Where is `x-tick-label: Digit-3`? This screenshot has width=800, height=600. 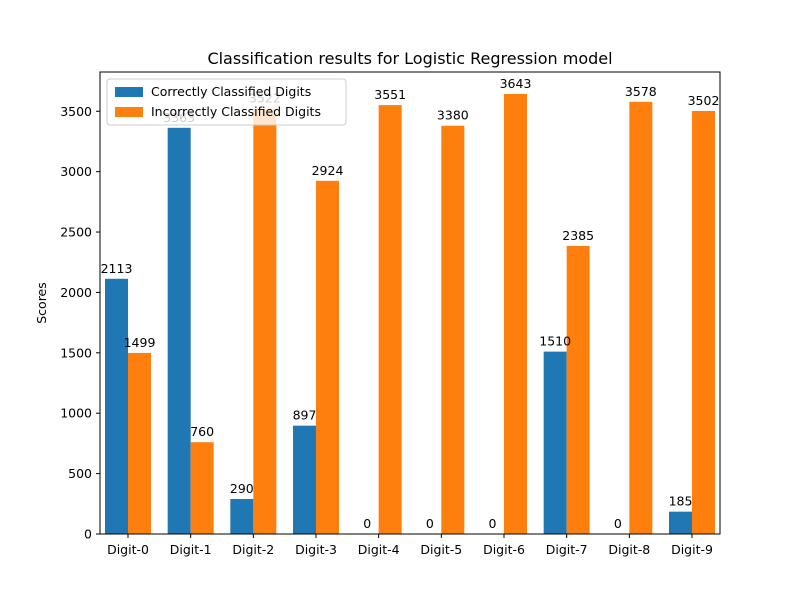
x-tick-label: Digit-3 is located at coordinates (316, 549).